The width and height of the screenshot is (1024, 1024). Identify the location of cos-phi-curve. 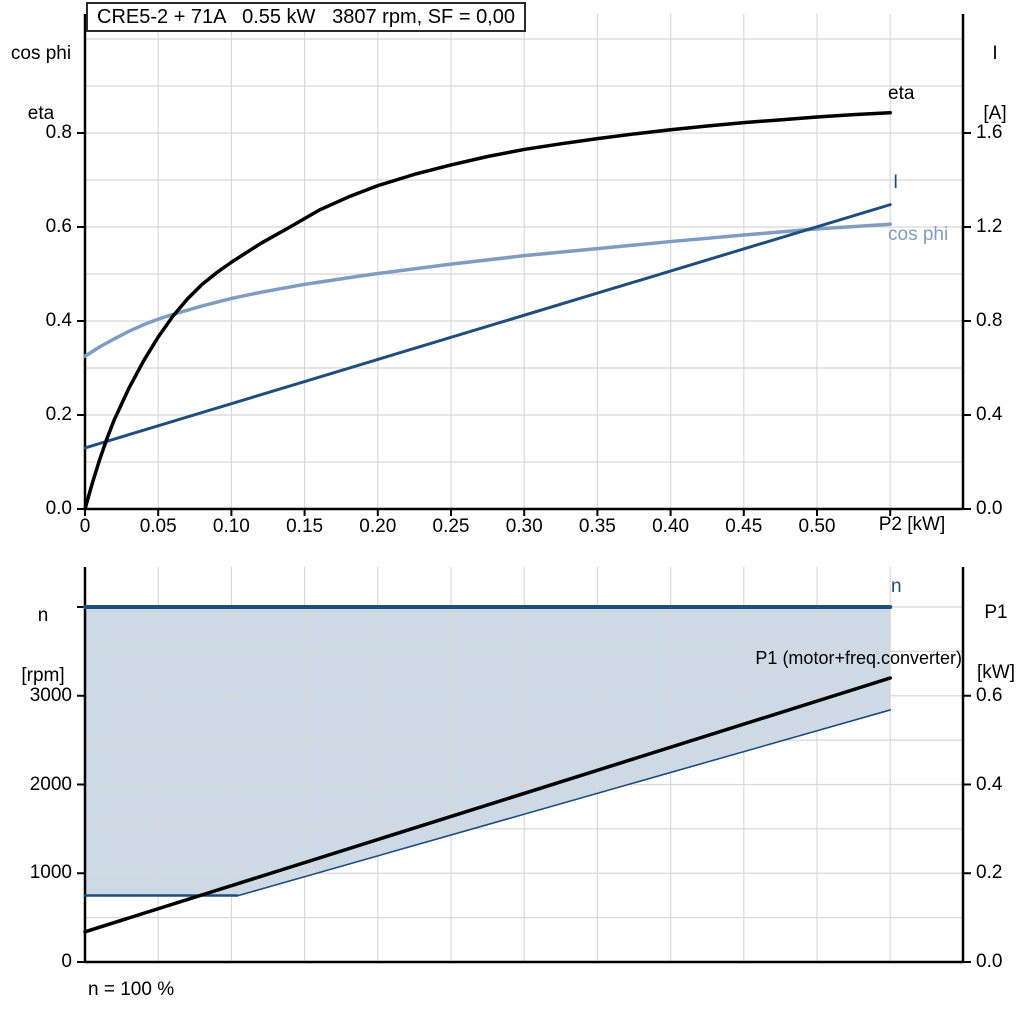
(487, 290).